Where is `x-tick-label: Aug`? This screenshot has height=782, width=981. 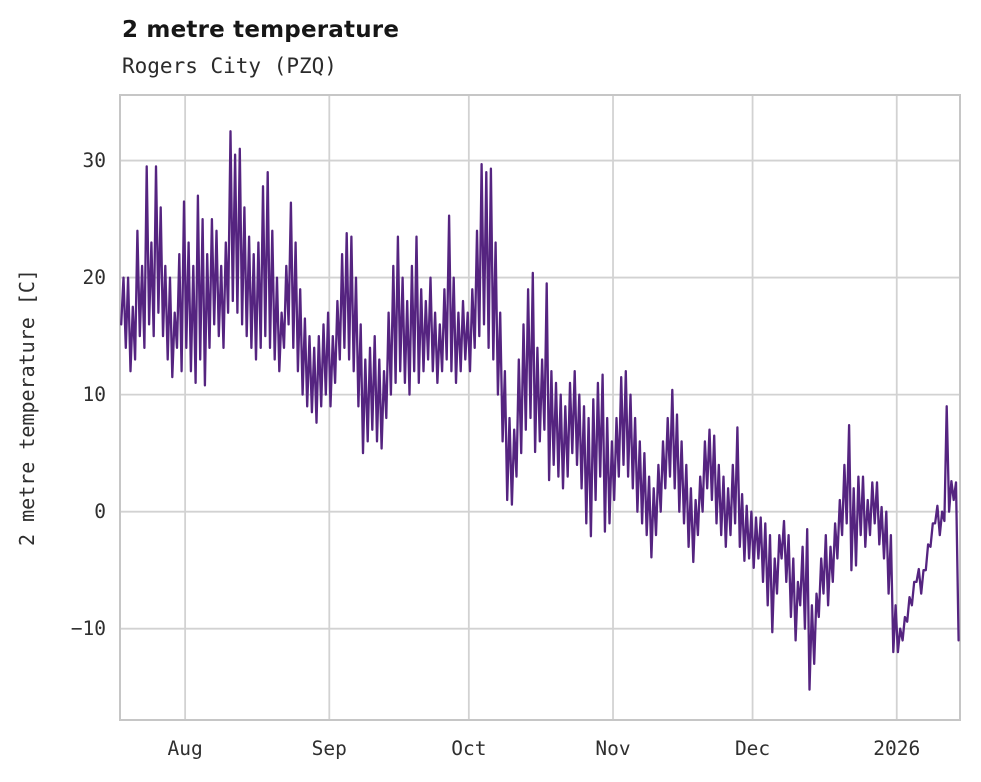
x-tick-label: Aug is located at coordinates (184, 748).